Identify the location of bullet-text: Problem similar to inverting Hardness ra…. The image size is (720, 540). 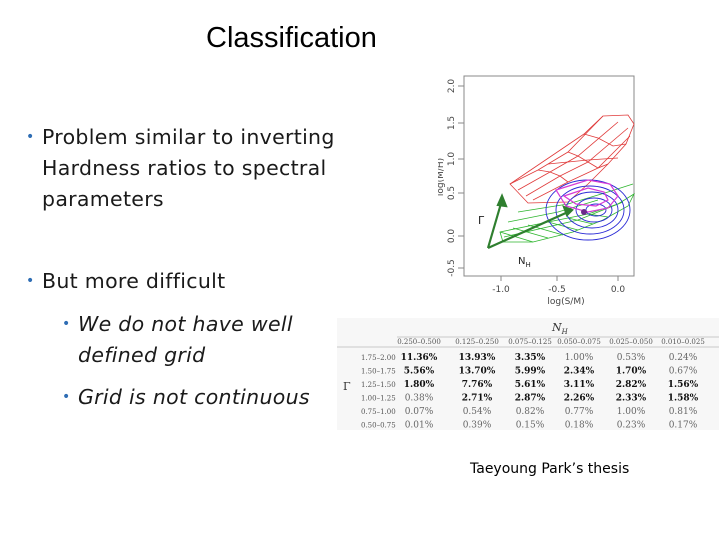
(188, 168).